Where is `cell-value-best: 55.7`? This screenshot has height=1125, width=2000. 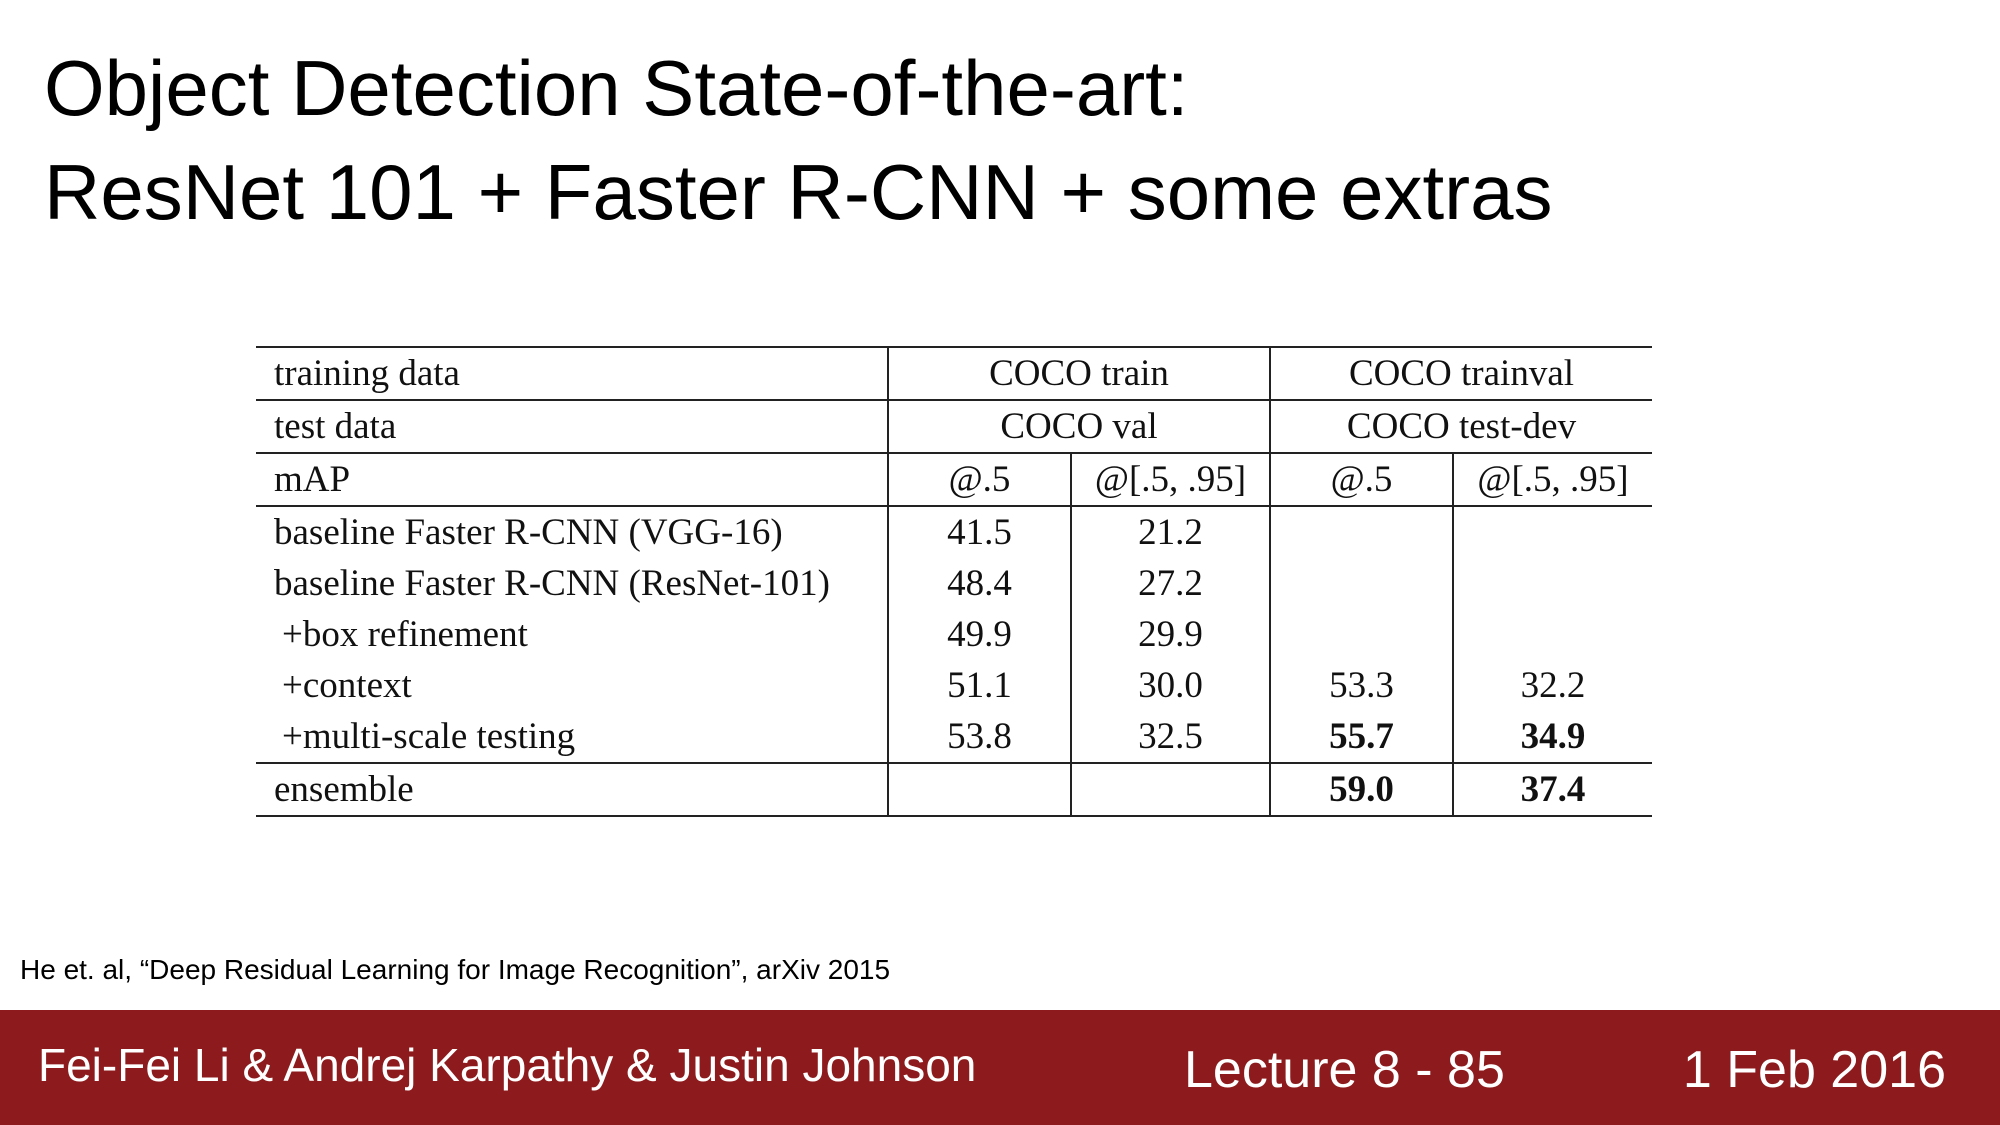 cell-value-best: 55.7 is located at coordinates (1361, 737).